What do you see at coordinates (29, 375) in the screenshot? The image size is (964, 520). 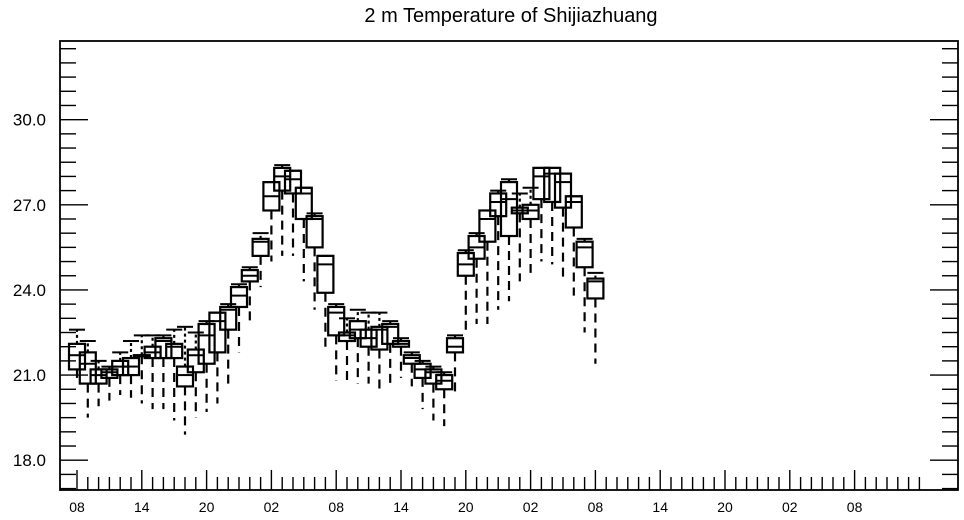 I see `y-tick-label: 21.0` at bounding box center [29, 375].